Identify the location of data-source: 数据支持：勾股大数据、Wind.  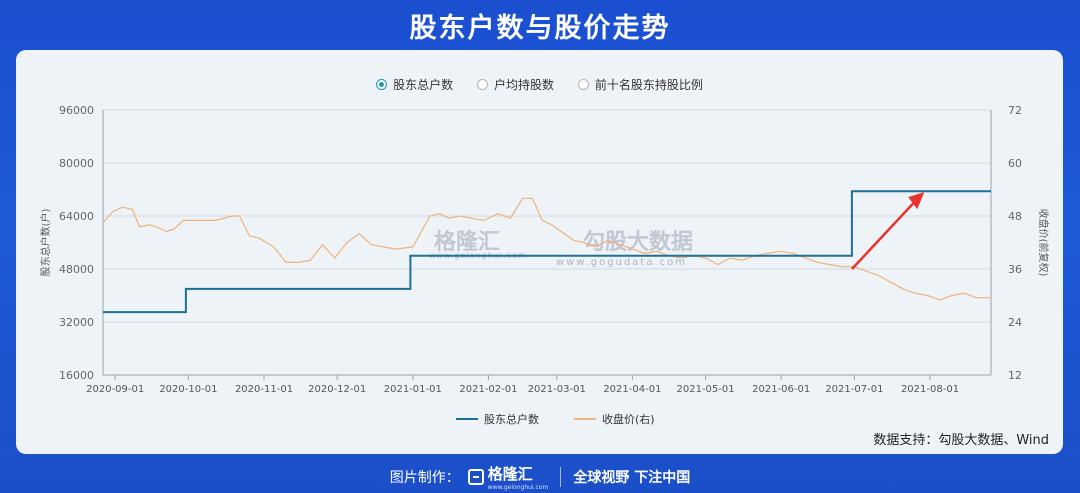
(961, 440).